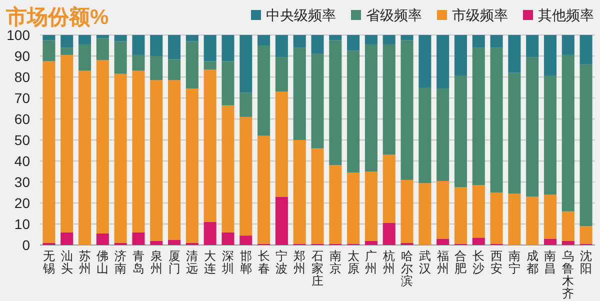  I want to click on x-tick-label: 宁波, so click(282, 262).